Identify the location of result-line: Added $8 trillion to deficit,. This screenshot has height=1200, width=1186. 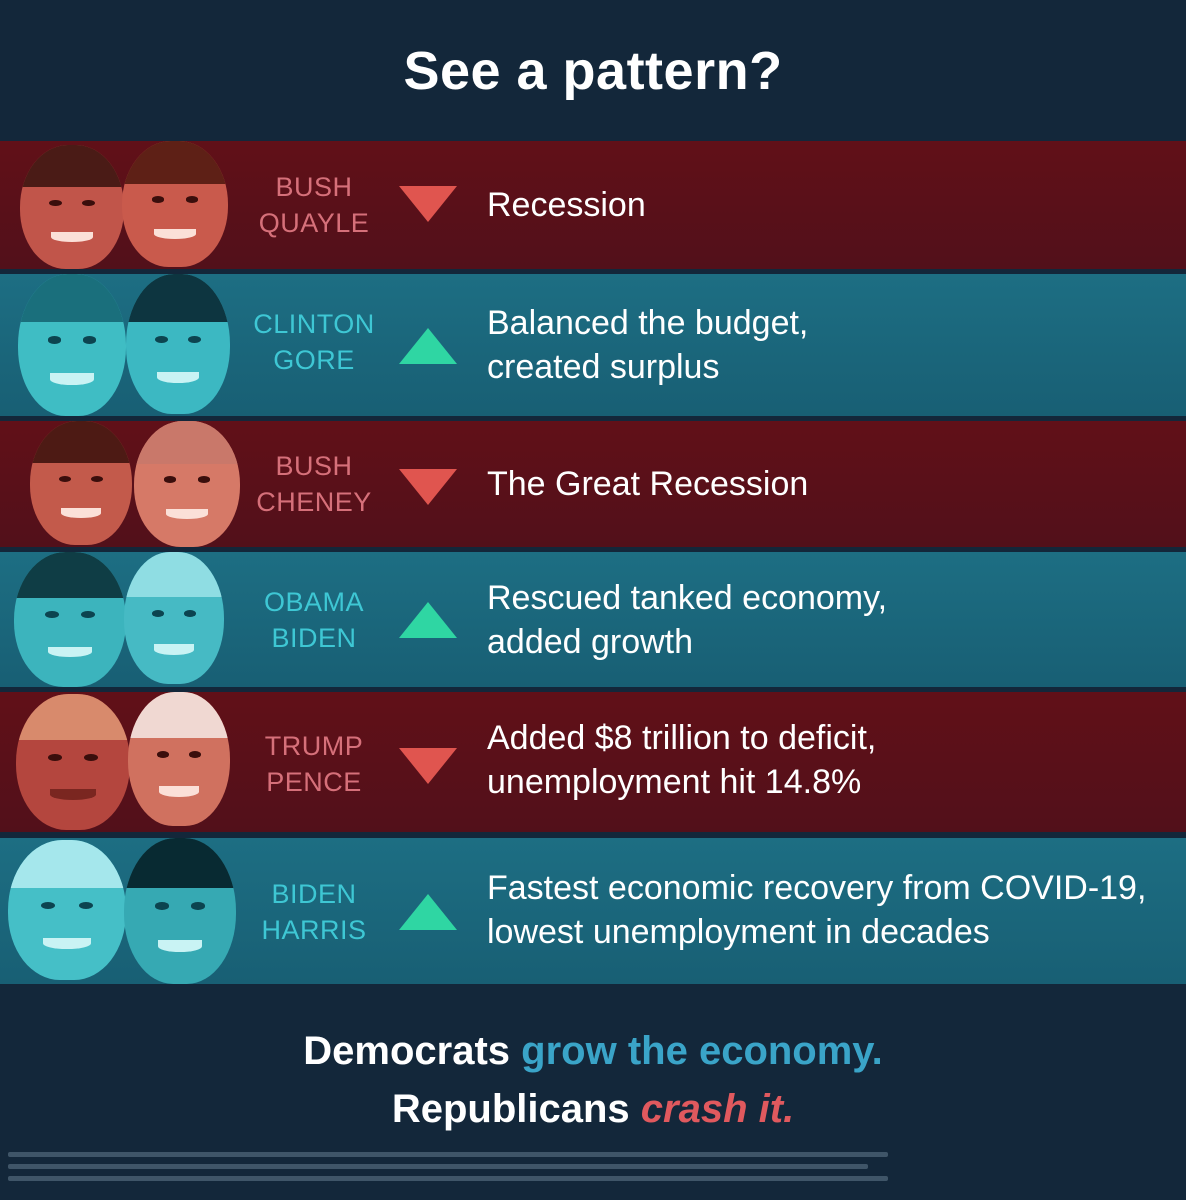
(682, 738).